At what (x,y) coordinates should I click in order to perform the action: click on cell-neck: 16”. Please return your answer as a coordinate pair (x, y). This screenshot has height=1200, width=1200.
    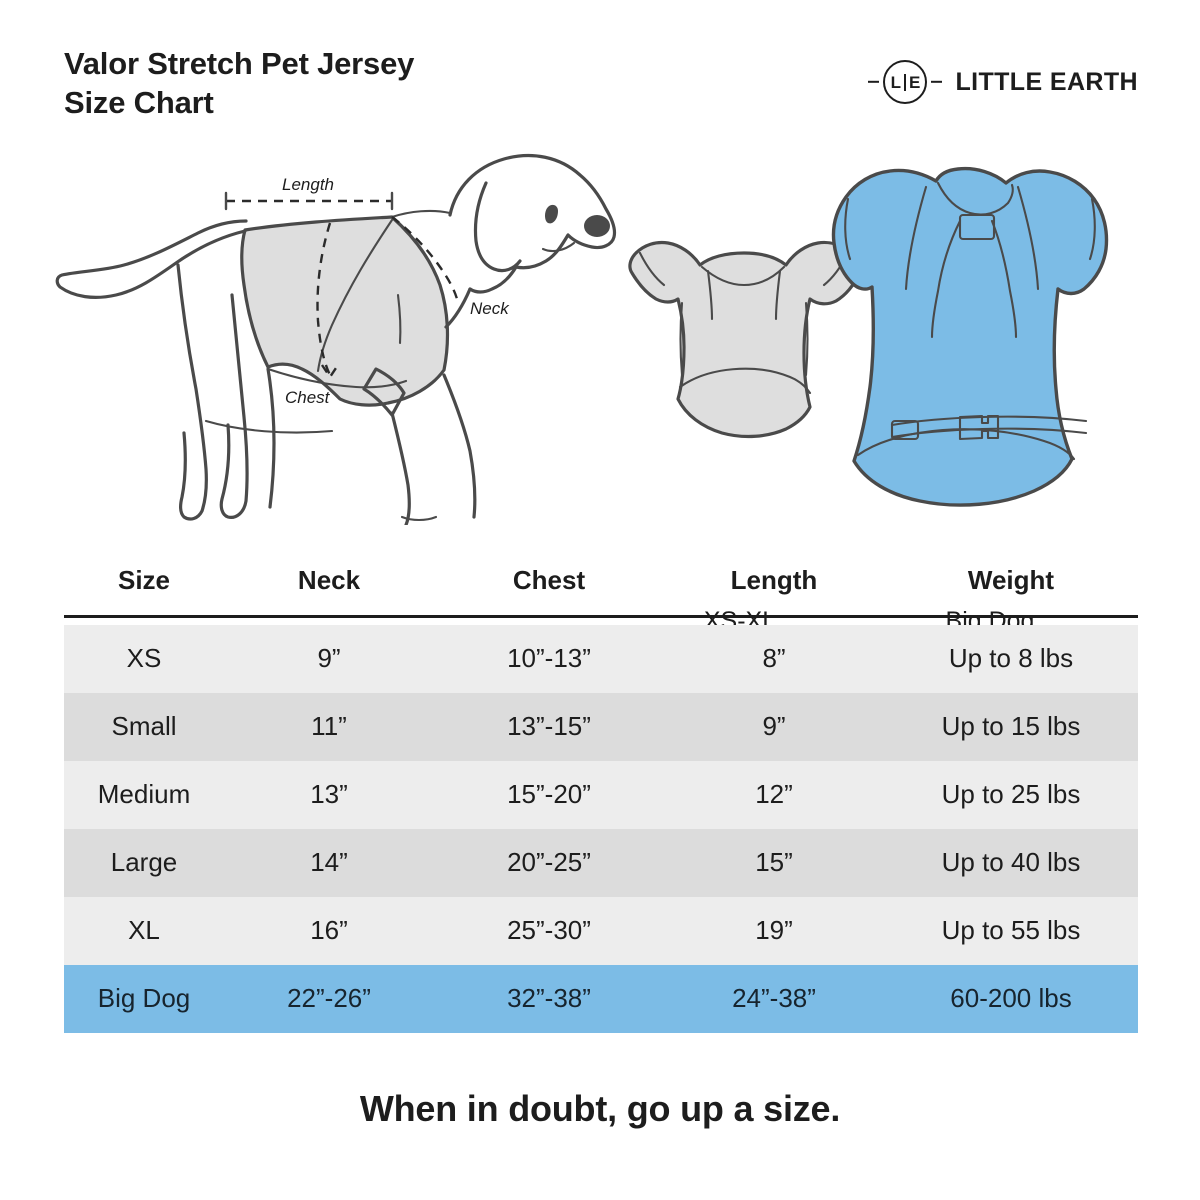
    Looking at the image, I should click on (329, 930).